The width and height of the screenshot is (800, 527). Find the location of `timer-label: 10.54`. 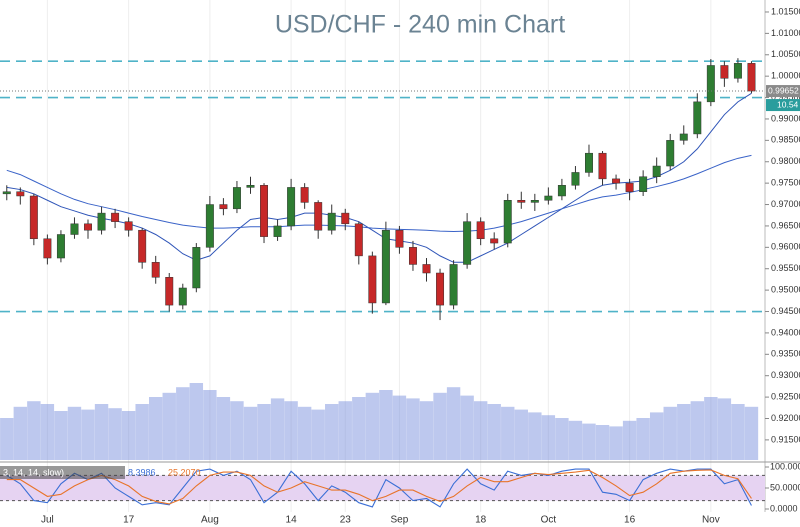

timer-label: 10.54 is located at coordinates (788, 104).